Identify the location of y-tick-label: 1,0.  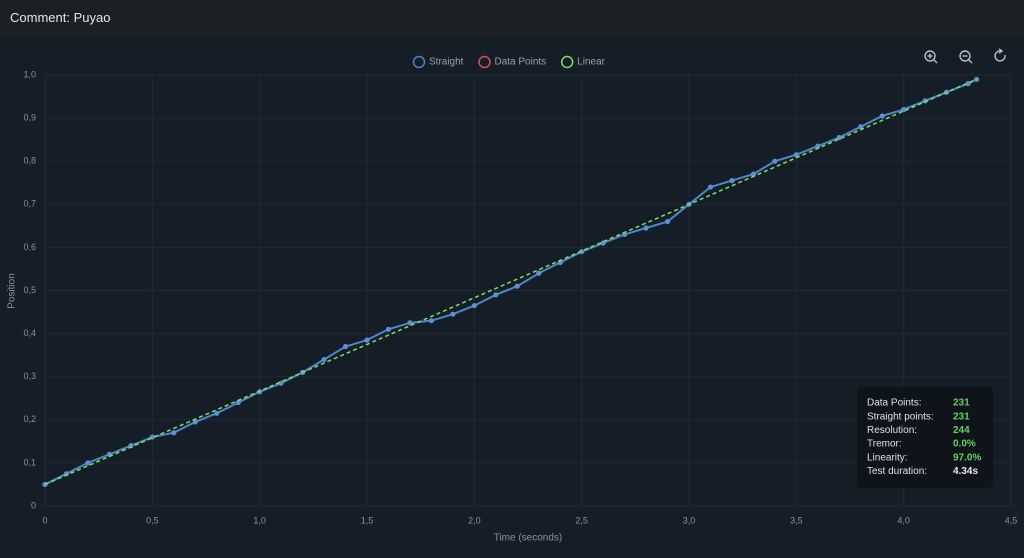
(29, 74).